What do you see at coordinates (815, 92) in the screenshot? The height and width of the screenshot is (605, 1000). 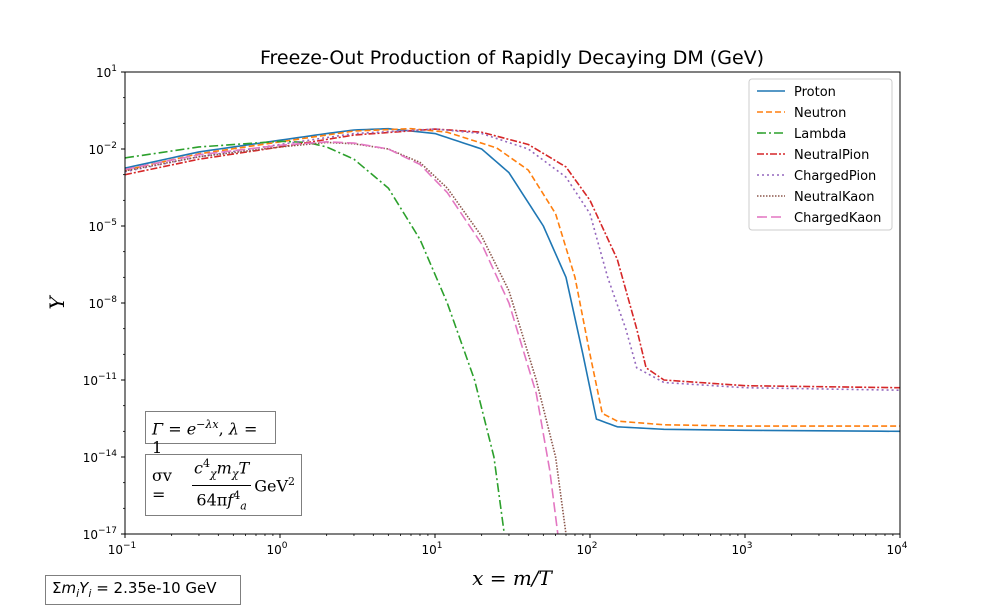 I see `legend-label-proton: Proton` at bounding box center [815, 92].